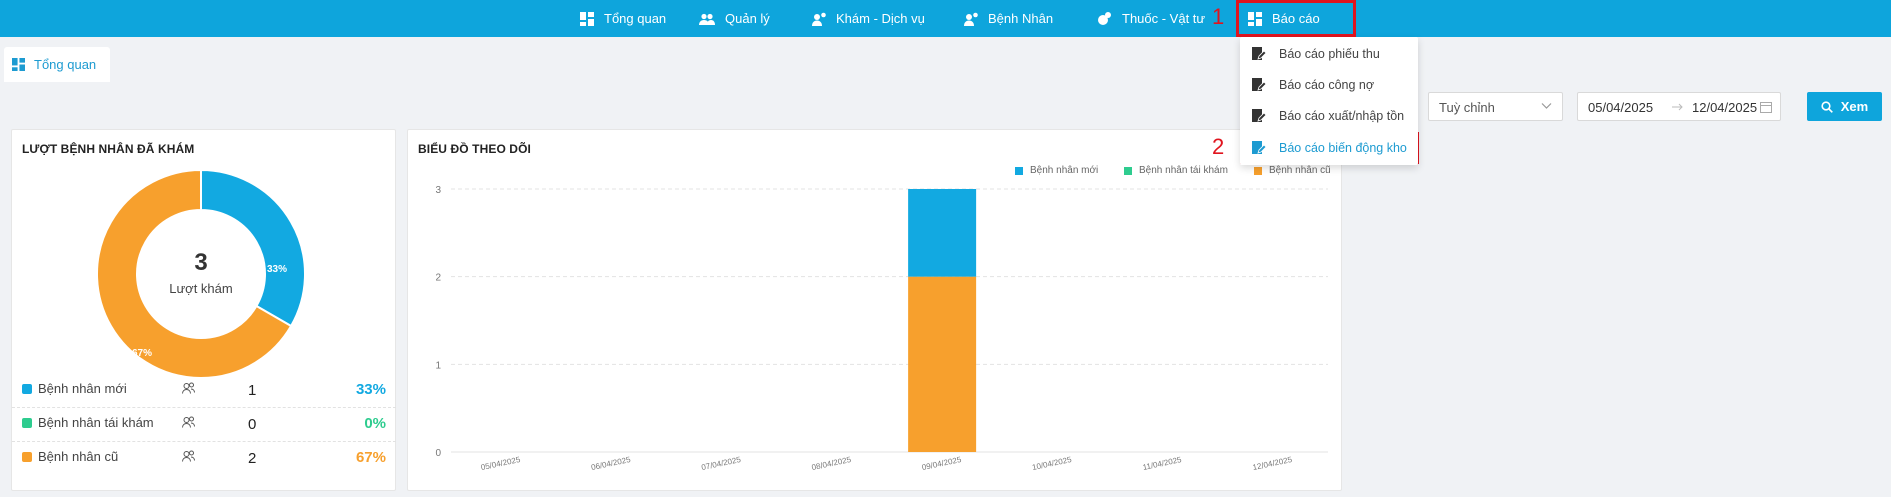  What do you see at coordinates (1467, 107) in the screenshot?
I see `range-type-value: Tuỳ chỉnh` at bounding box center [1467, 107].